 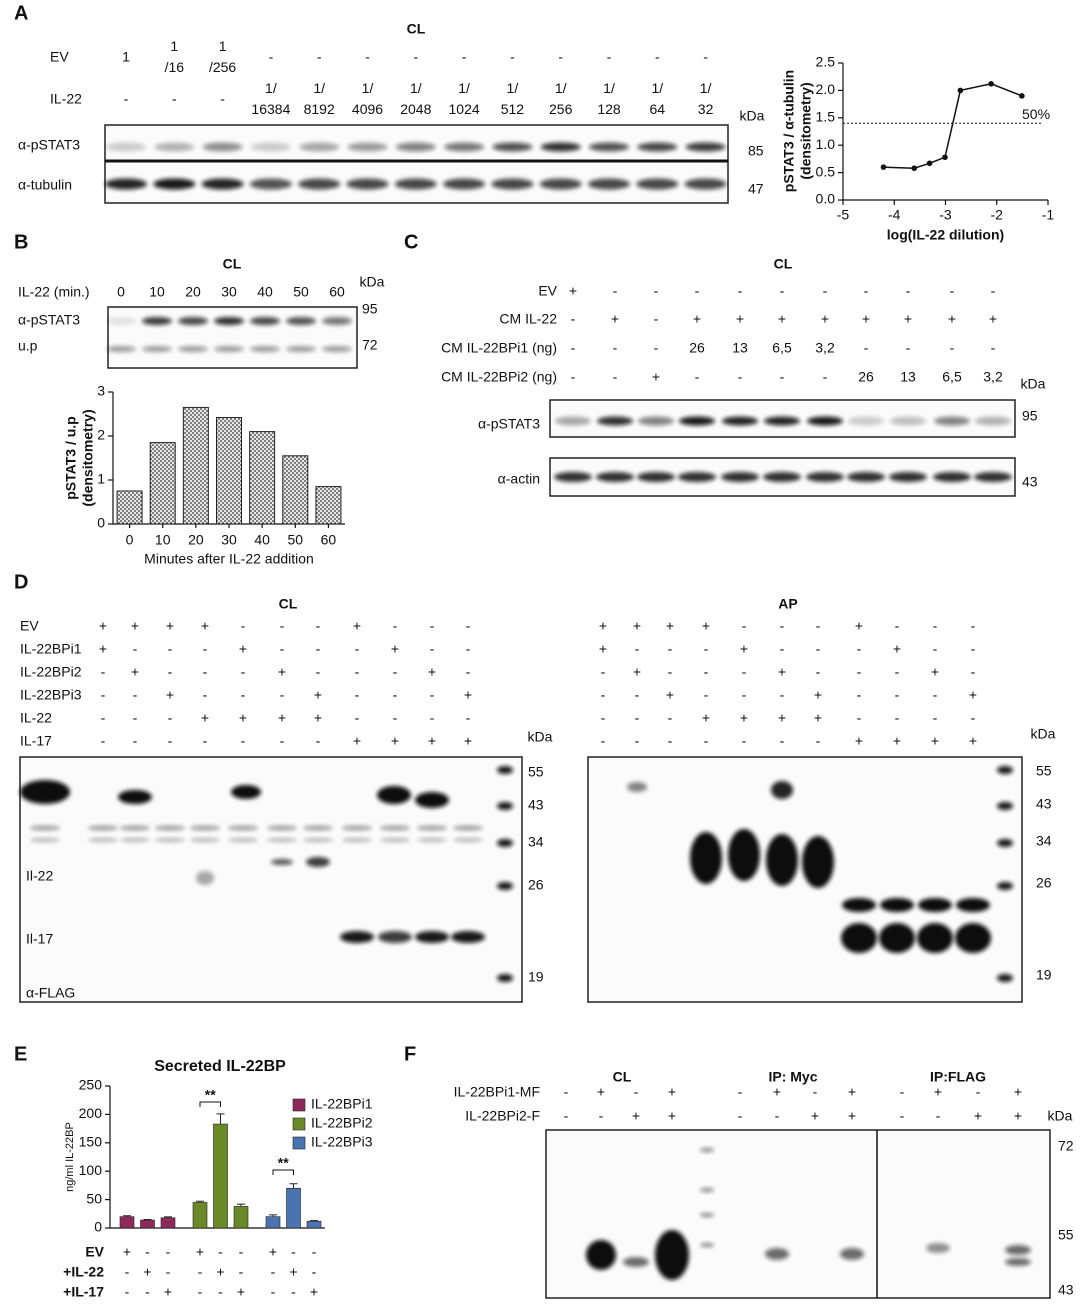 What do you see at coordinates (222, 67) in the screenshot?
I see `lane-label: /256` at bounding box center [222, 67].